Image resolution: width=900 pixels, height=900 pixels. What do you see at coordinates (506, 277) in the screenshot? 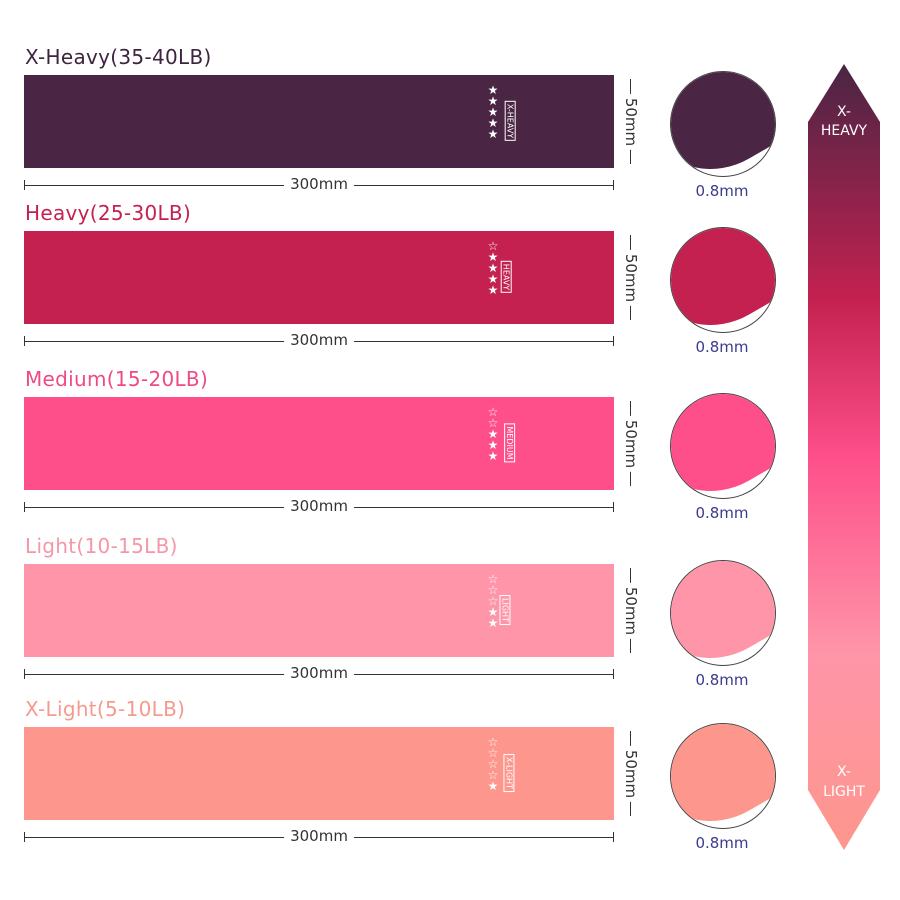
I see `band-label: HEAVY` at bounding box center [506, 277].